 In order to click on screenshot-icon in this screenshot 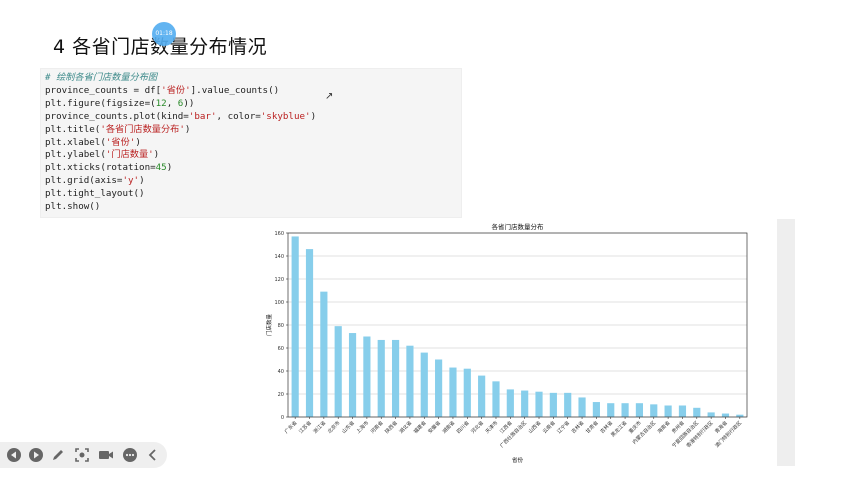, I will do `click(82, 455)`.